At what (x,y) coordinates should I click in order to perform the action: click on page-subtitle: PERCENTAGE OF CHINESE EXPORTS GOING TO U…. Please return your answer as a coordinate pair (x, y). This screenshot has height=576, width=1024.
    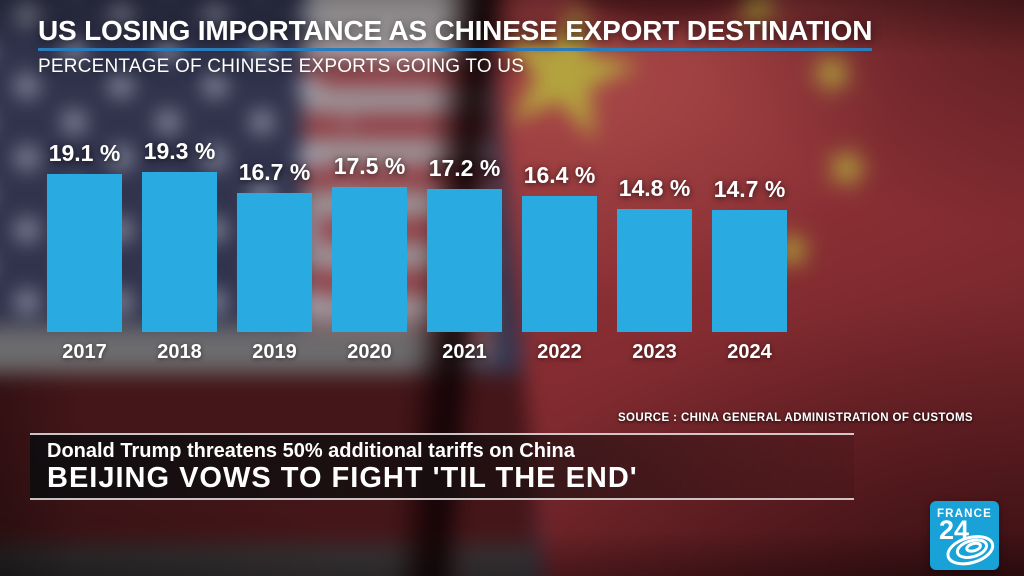
    Looking at the image, I should click on (281, 66).